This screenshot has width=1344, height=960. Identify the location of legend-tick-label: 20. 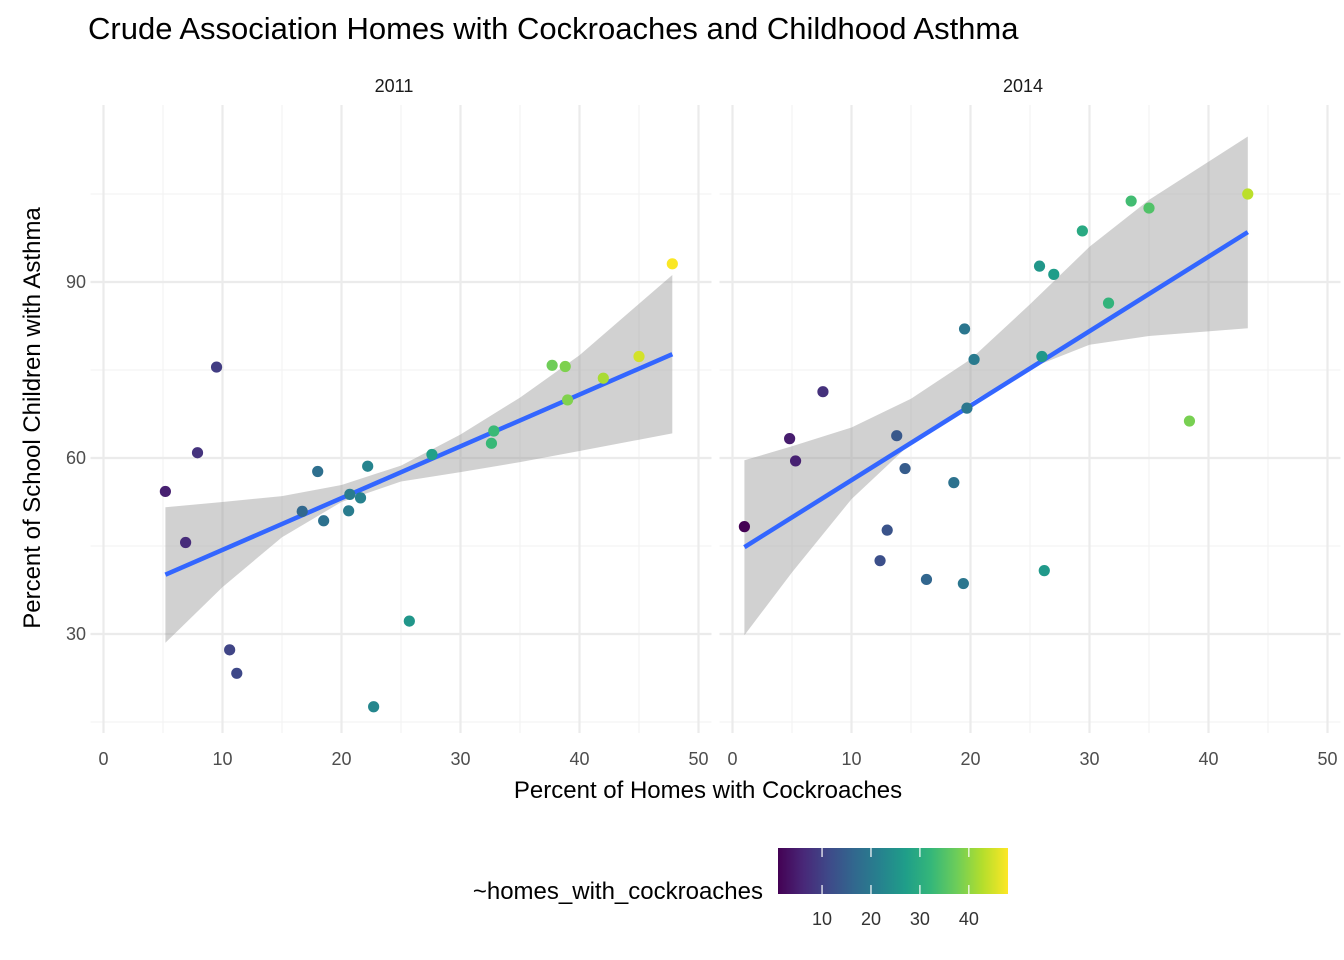
(871, 919).